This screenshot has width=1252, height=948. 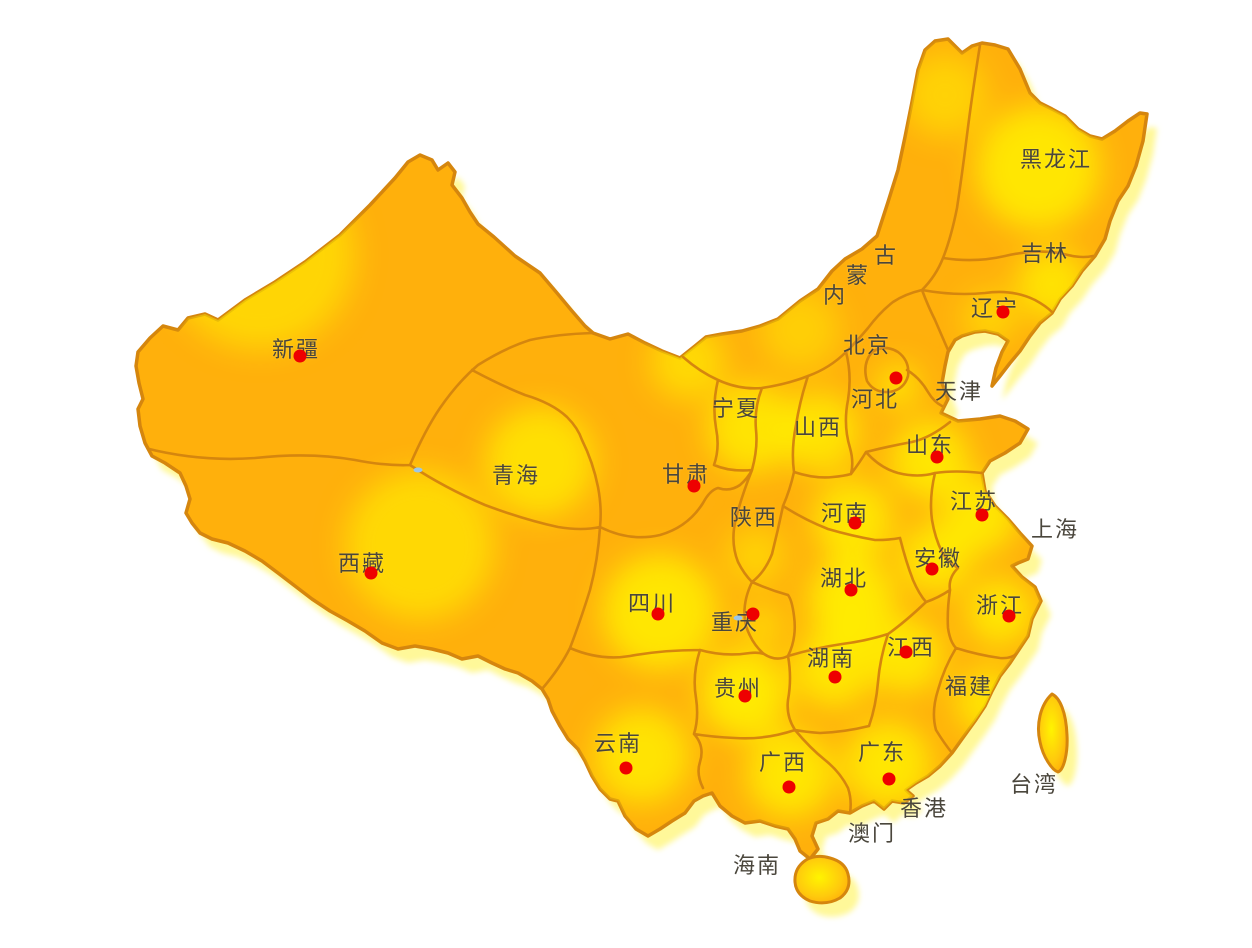 I want to click on capital-dot-山东, so click(x=937, y=457).